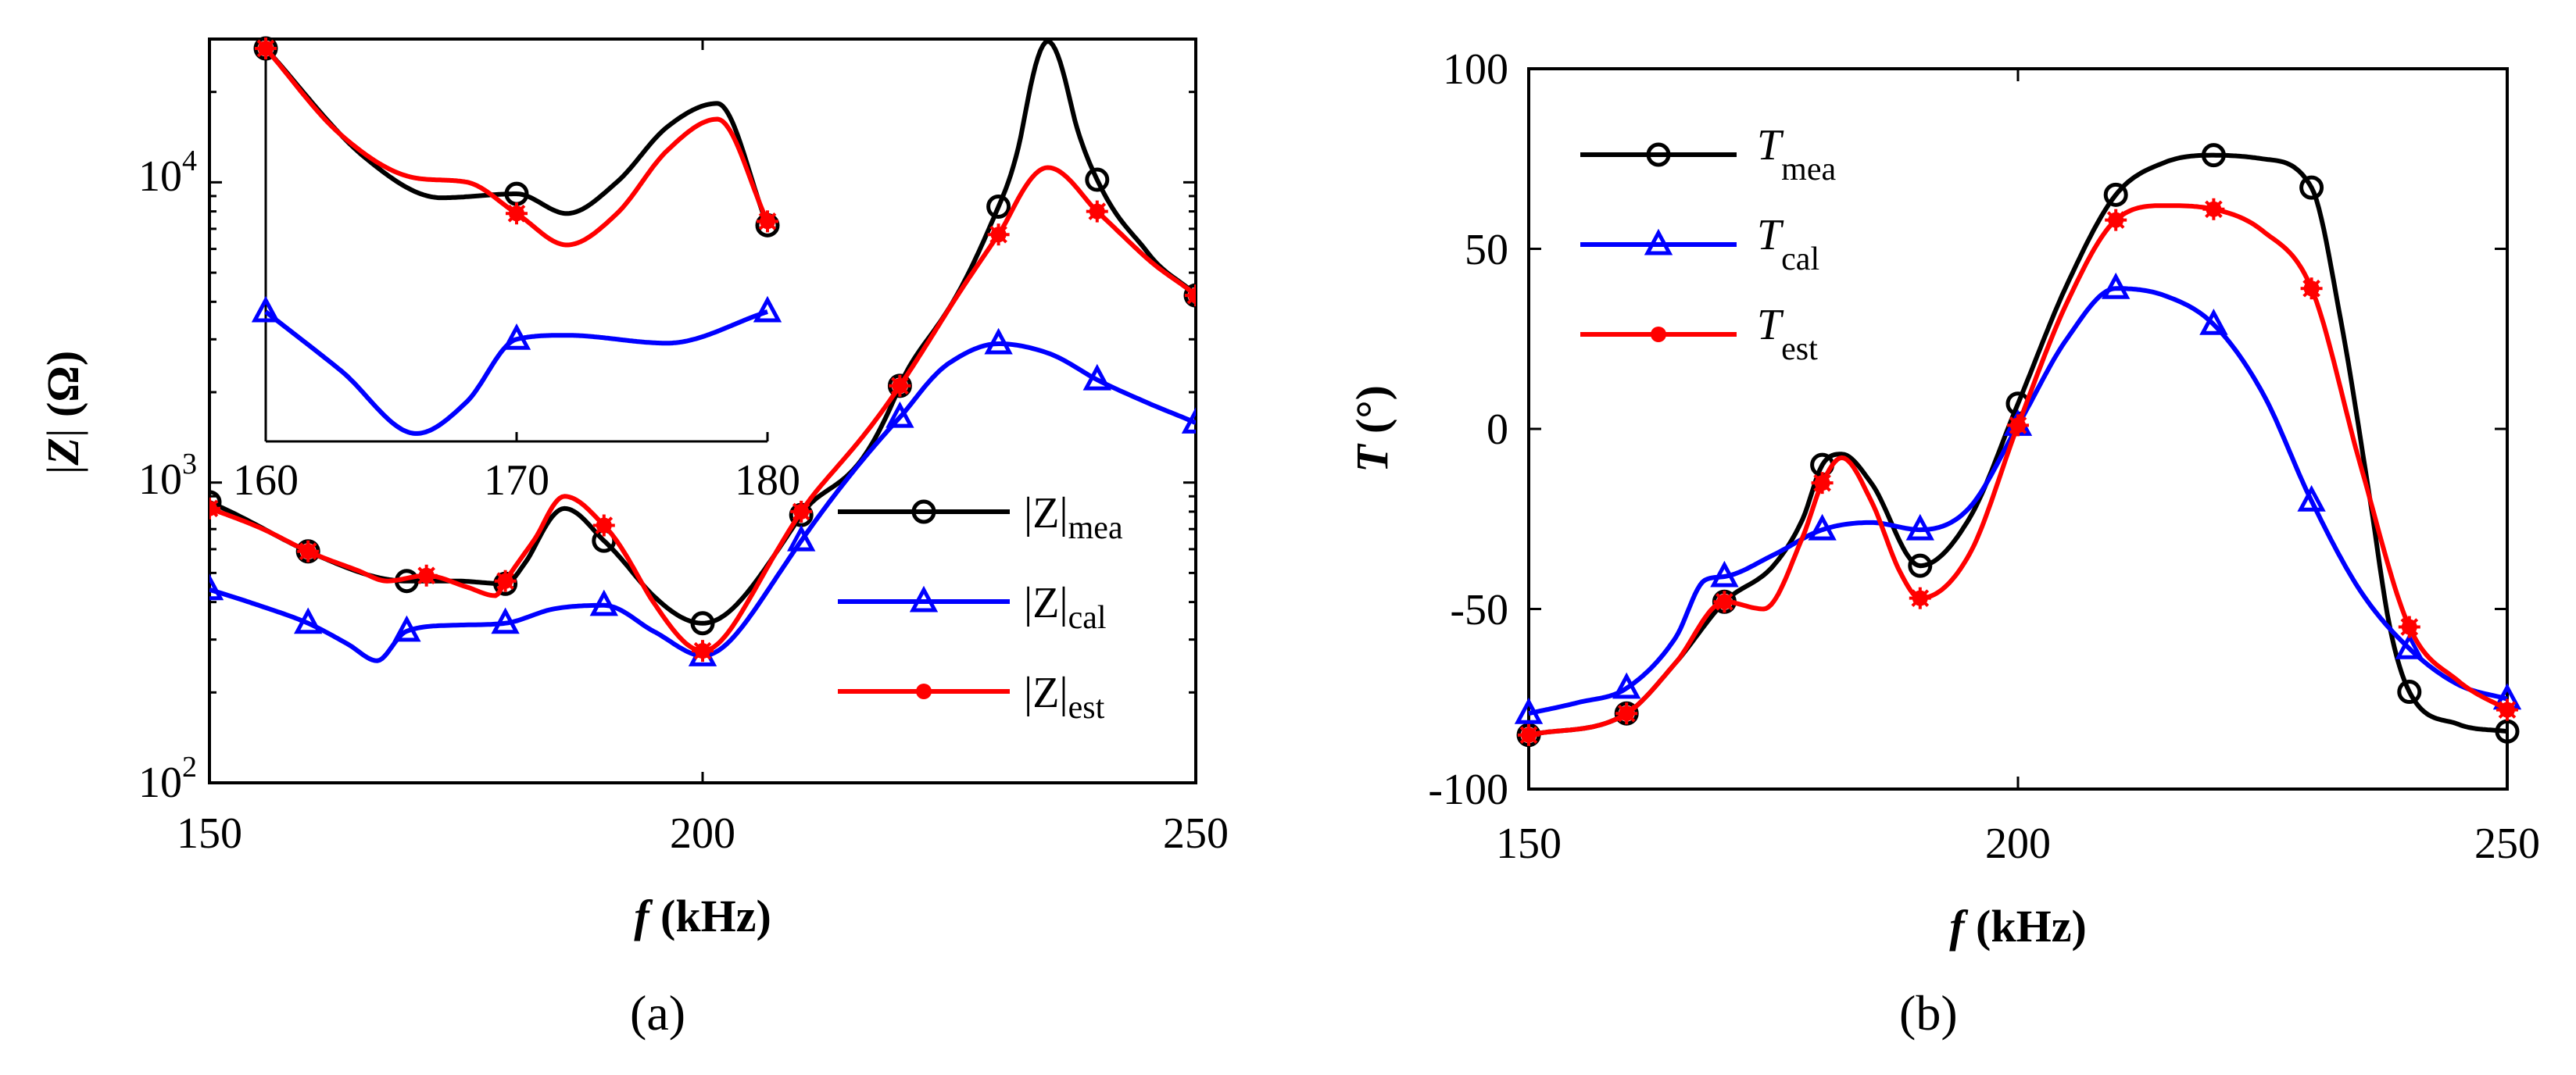 The width and height of the screenshot is (2576, 1075). I want to click on y-tick-label-a-2: 10⁴, so click(167, 173).